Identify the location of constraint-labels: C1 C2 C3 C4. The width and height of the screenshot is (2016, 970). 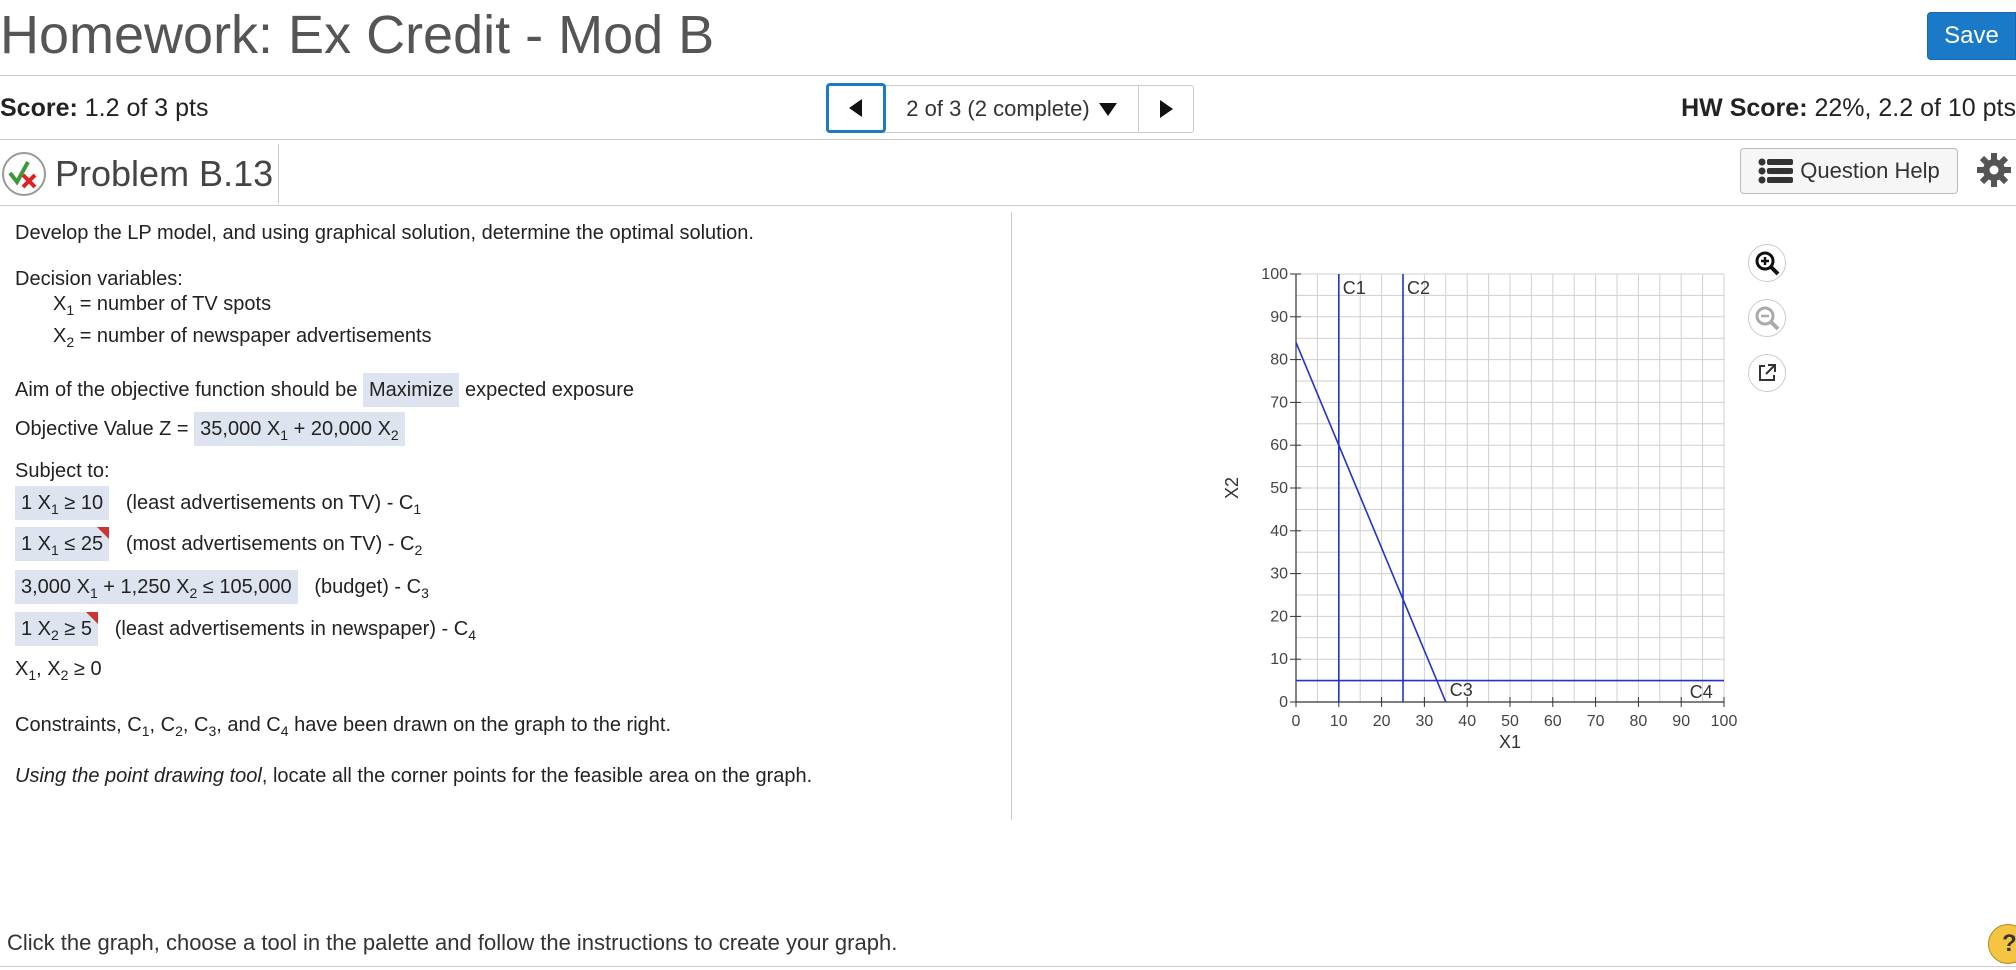
(1528, 490).